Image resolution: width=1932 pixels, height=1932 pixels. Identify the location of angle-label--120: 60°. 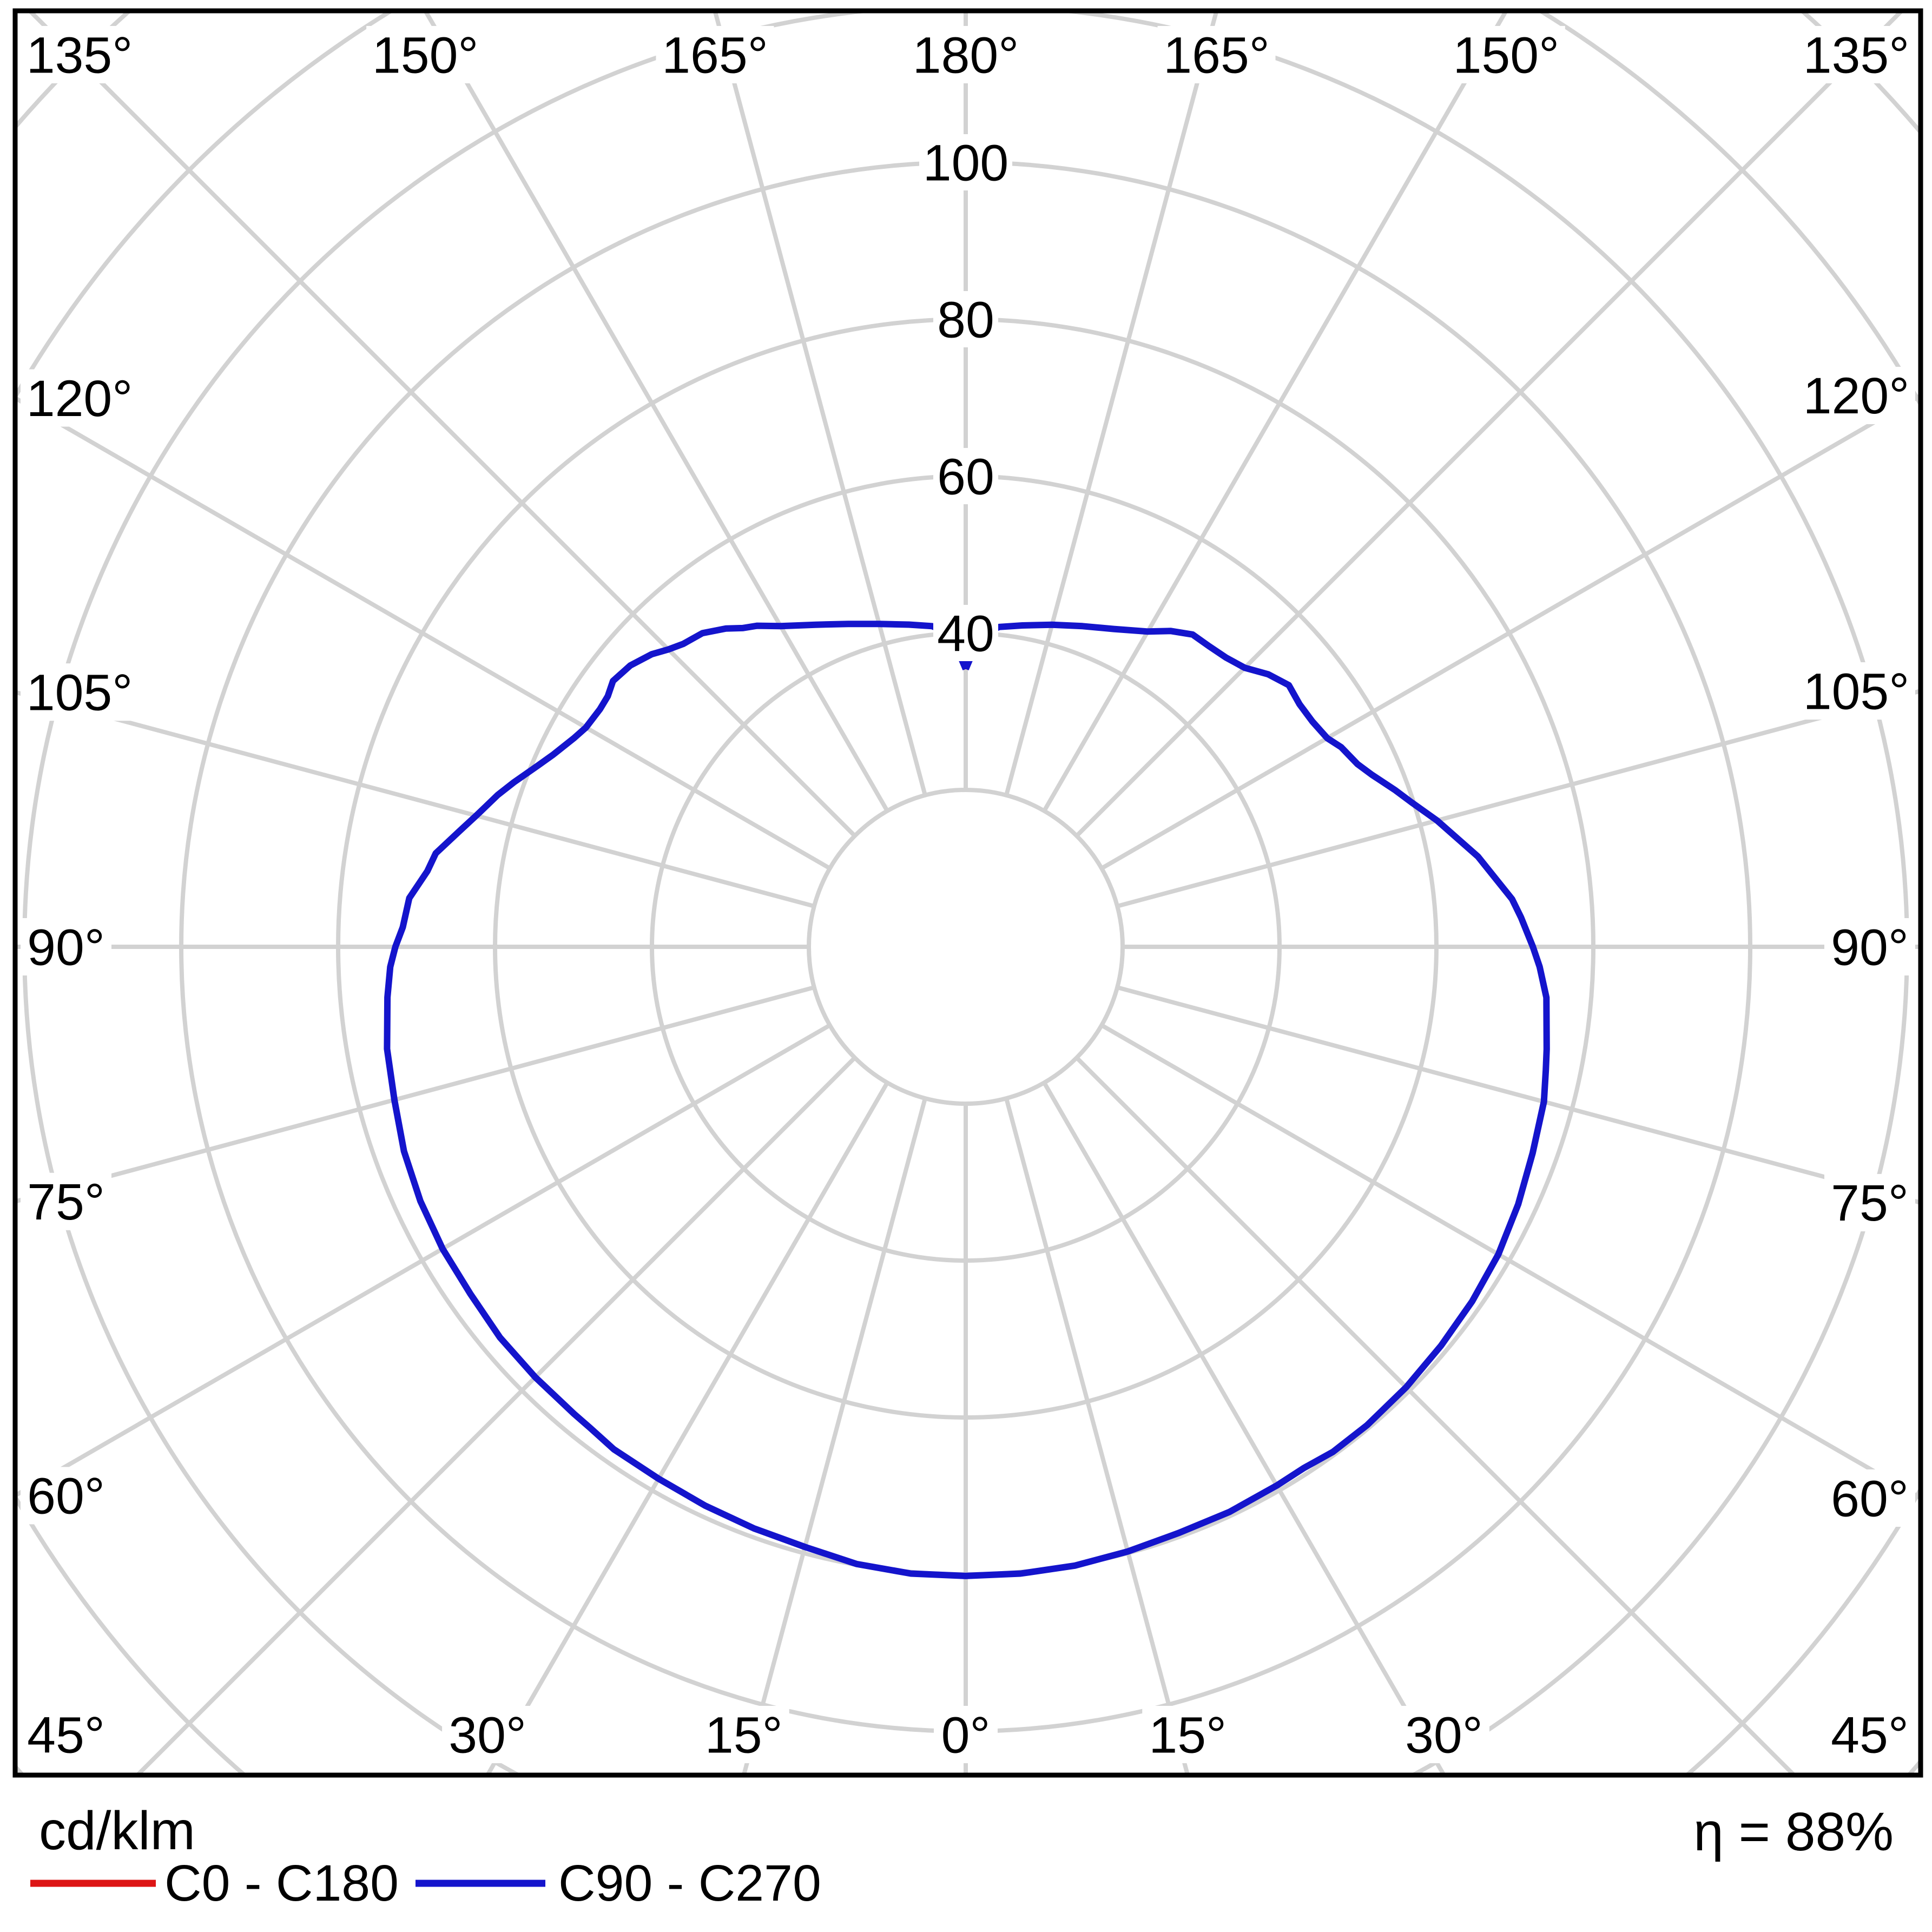
(66, 1496).